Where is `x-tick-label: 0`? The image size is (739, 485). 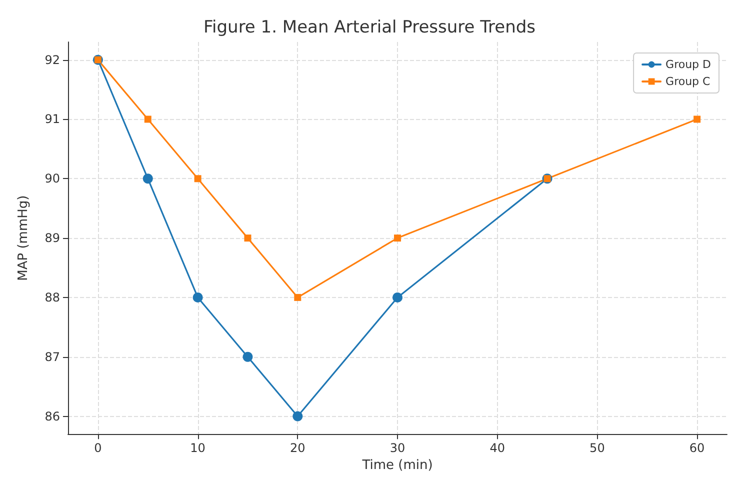
x-tick-label: 0 is located at coordinates (98, 448).